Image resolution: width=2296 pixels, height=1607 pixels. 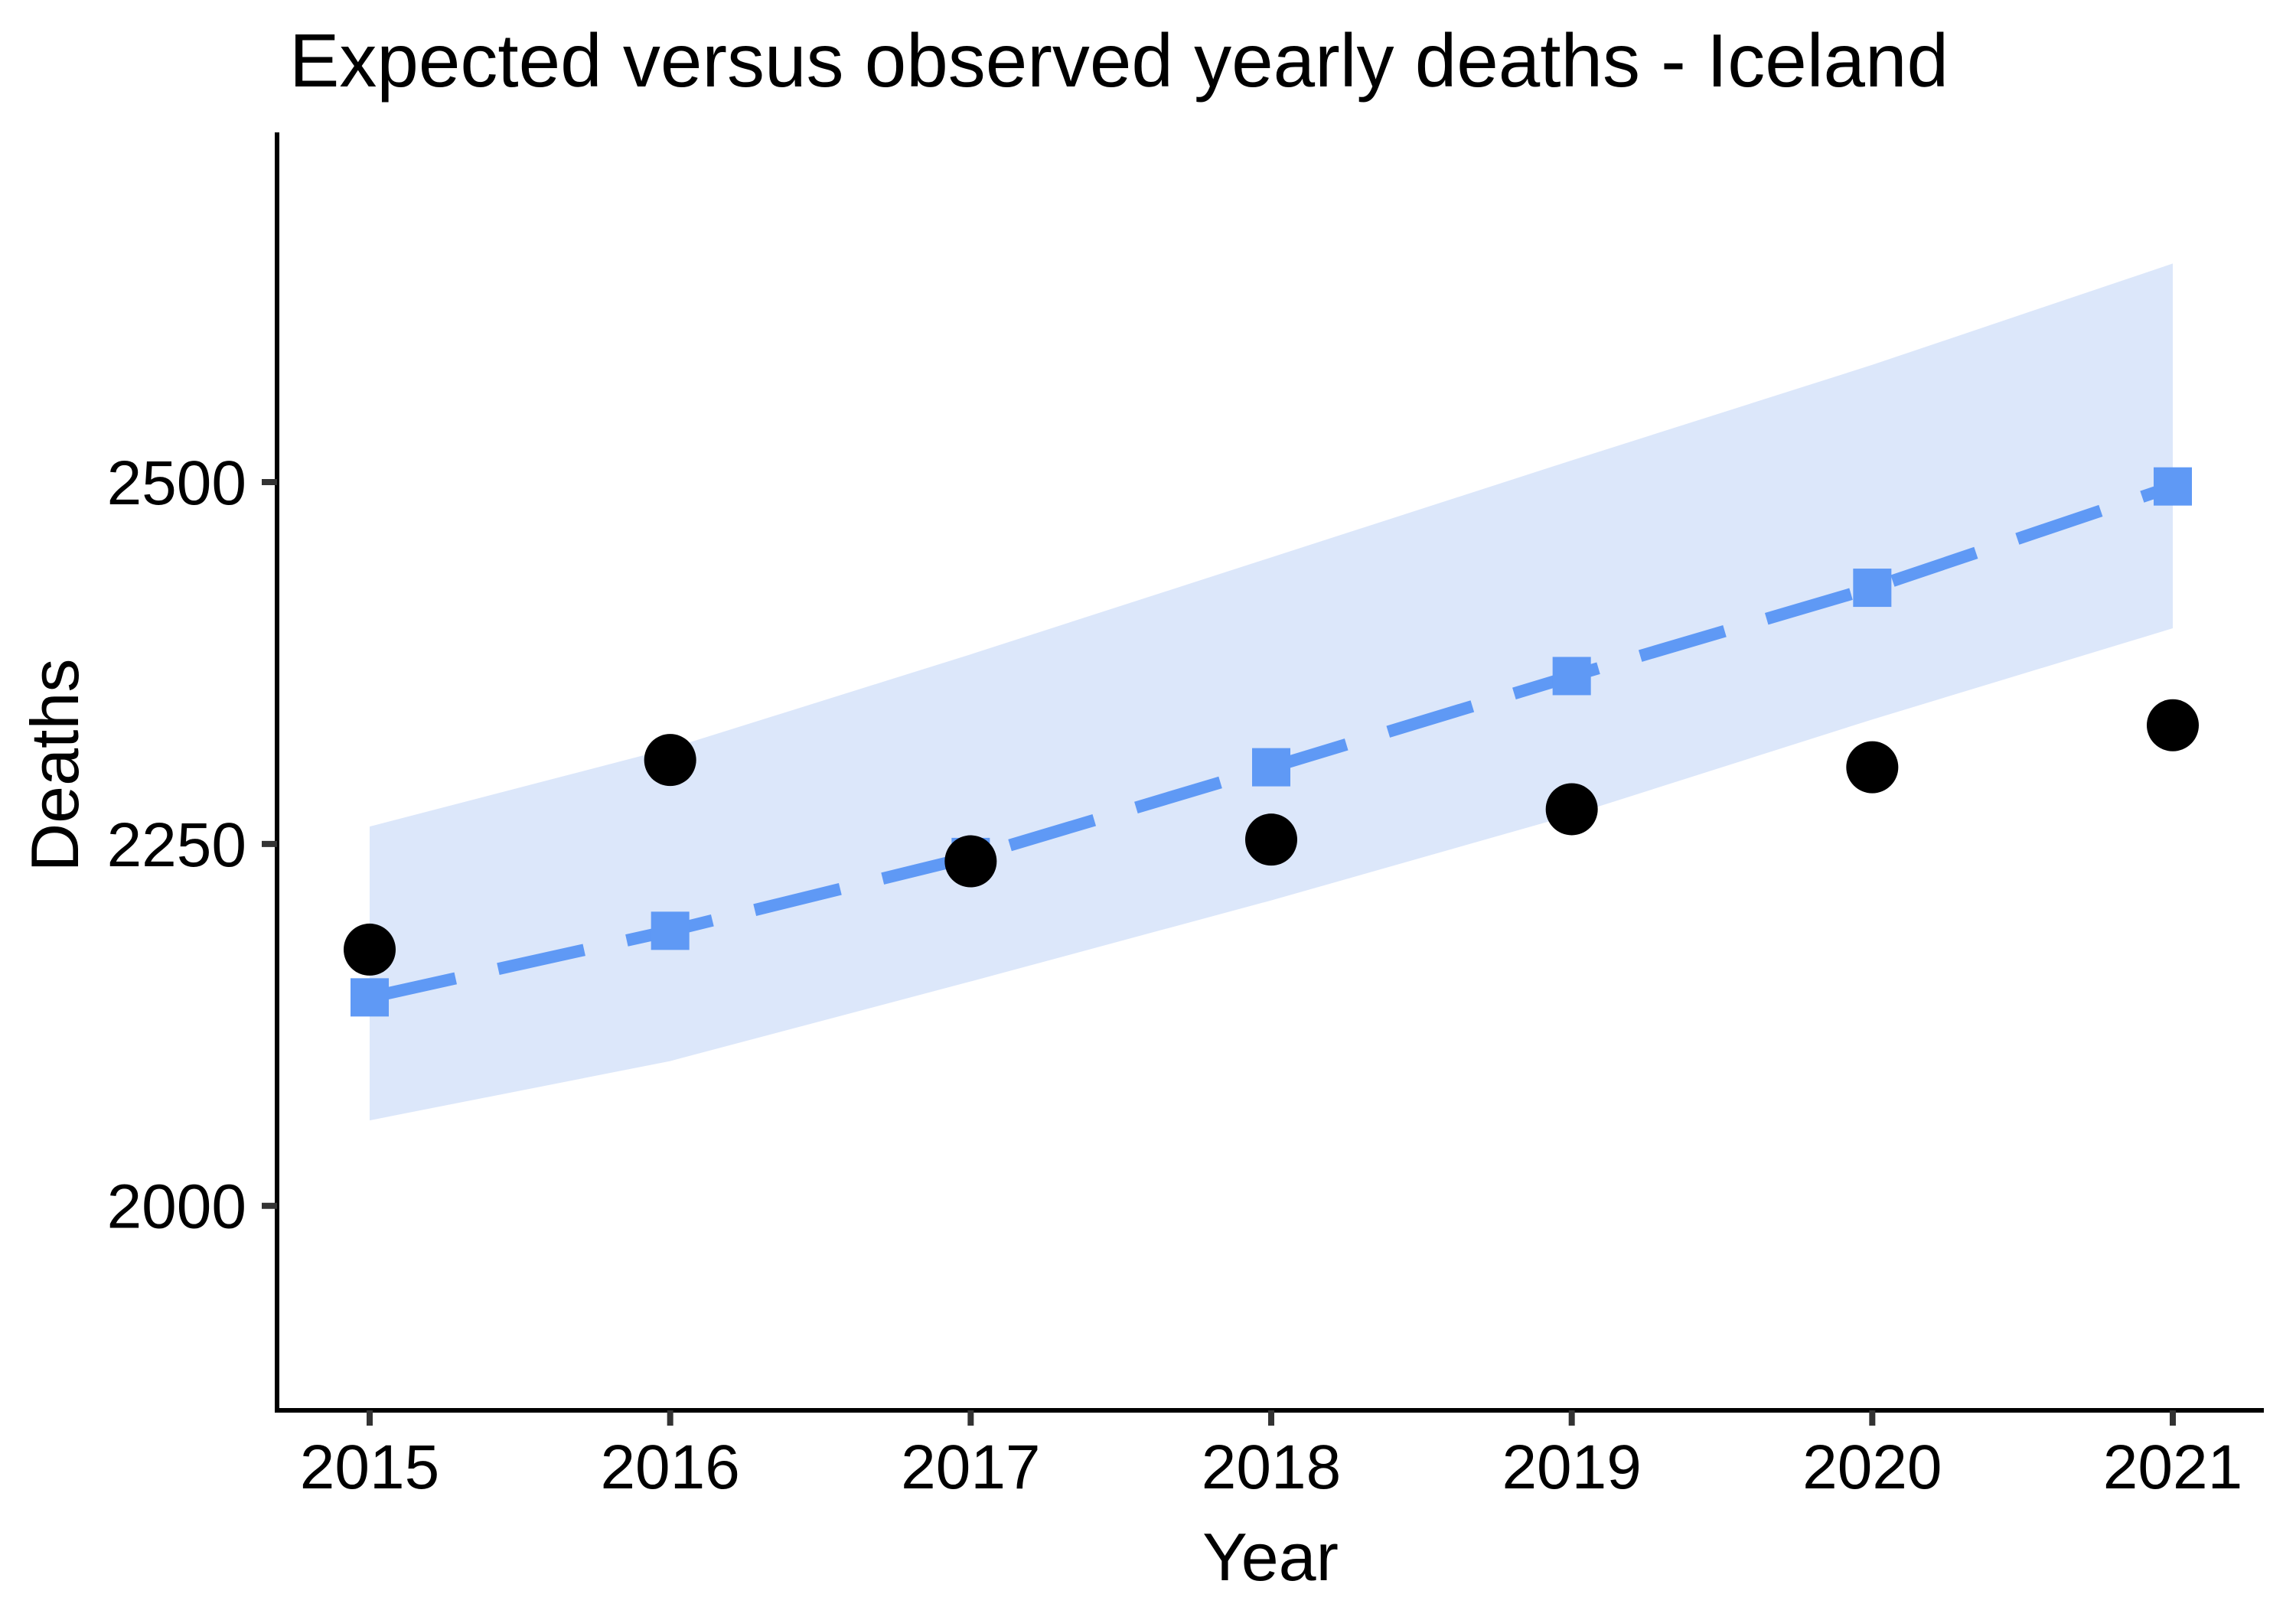 What do you see at coordinates (176, 845) in the screenshot?
I see `y-tick-label: 2250` at bounding box center [176, 845].